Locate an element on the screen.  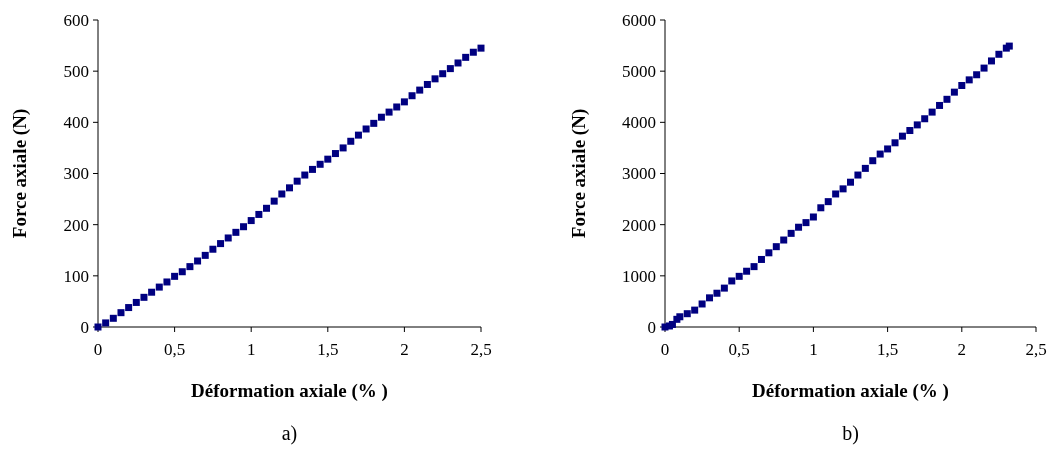
y-tick-label: 6000 is located at coordinates (639, 20).